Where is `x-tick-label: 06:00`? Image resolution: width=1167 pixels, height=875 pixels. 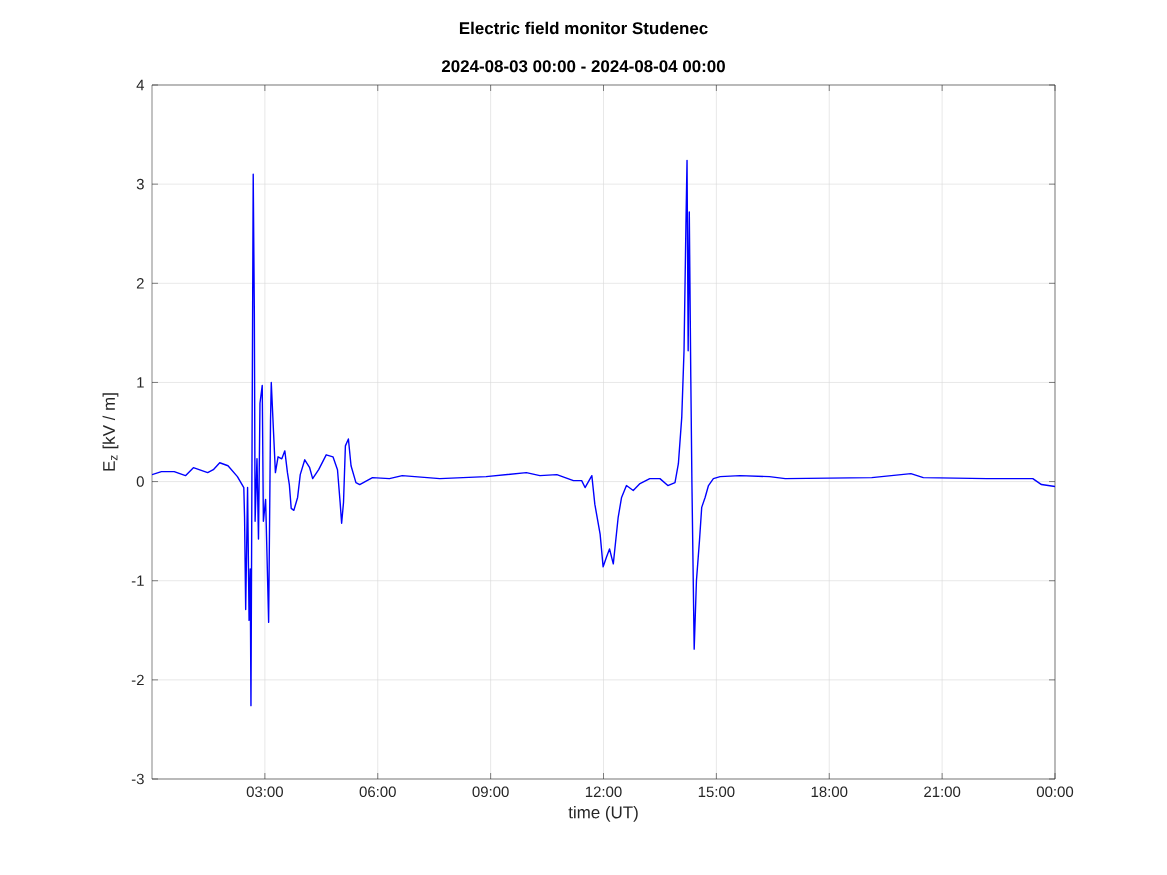 x-tick-label: 06:00 is located at coordinates (377, 792).